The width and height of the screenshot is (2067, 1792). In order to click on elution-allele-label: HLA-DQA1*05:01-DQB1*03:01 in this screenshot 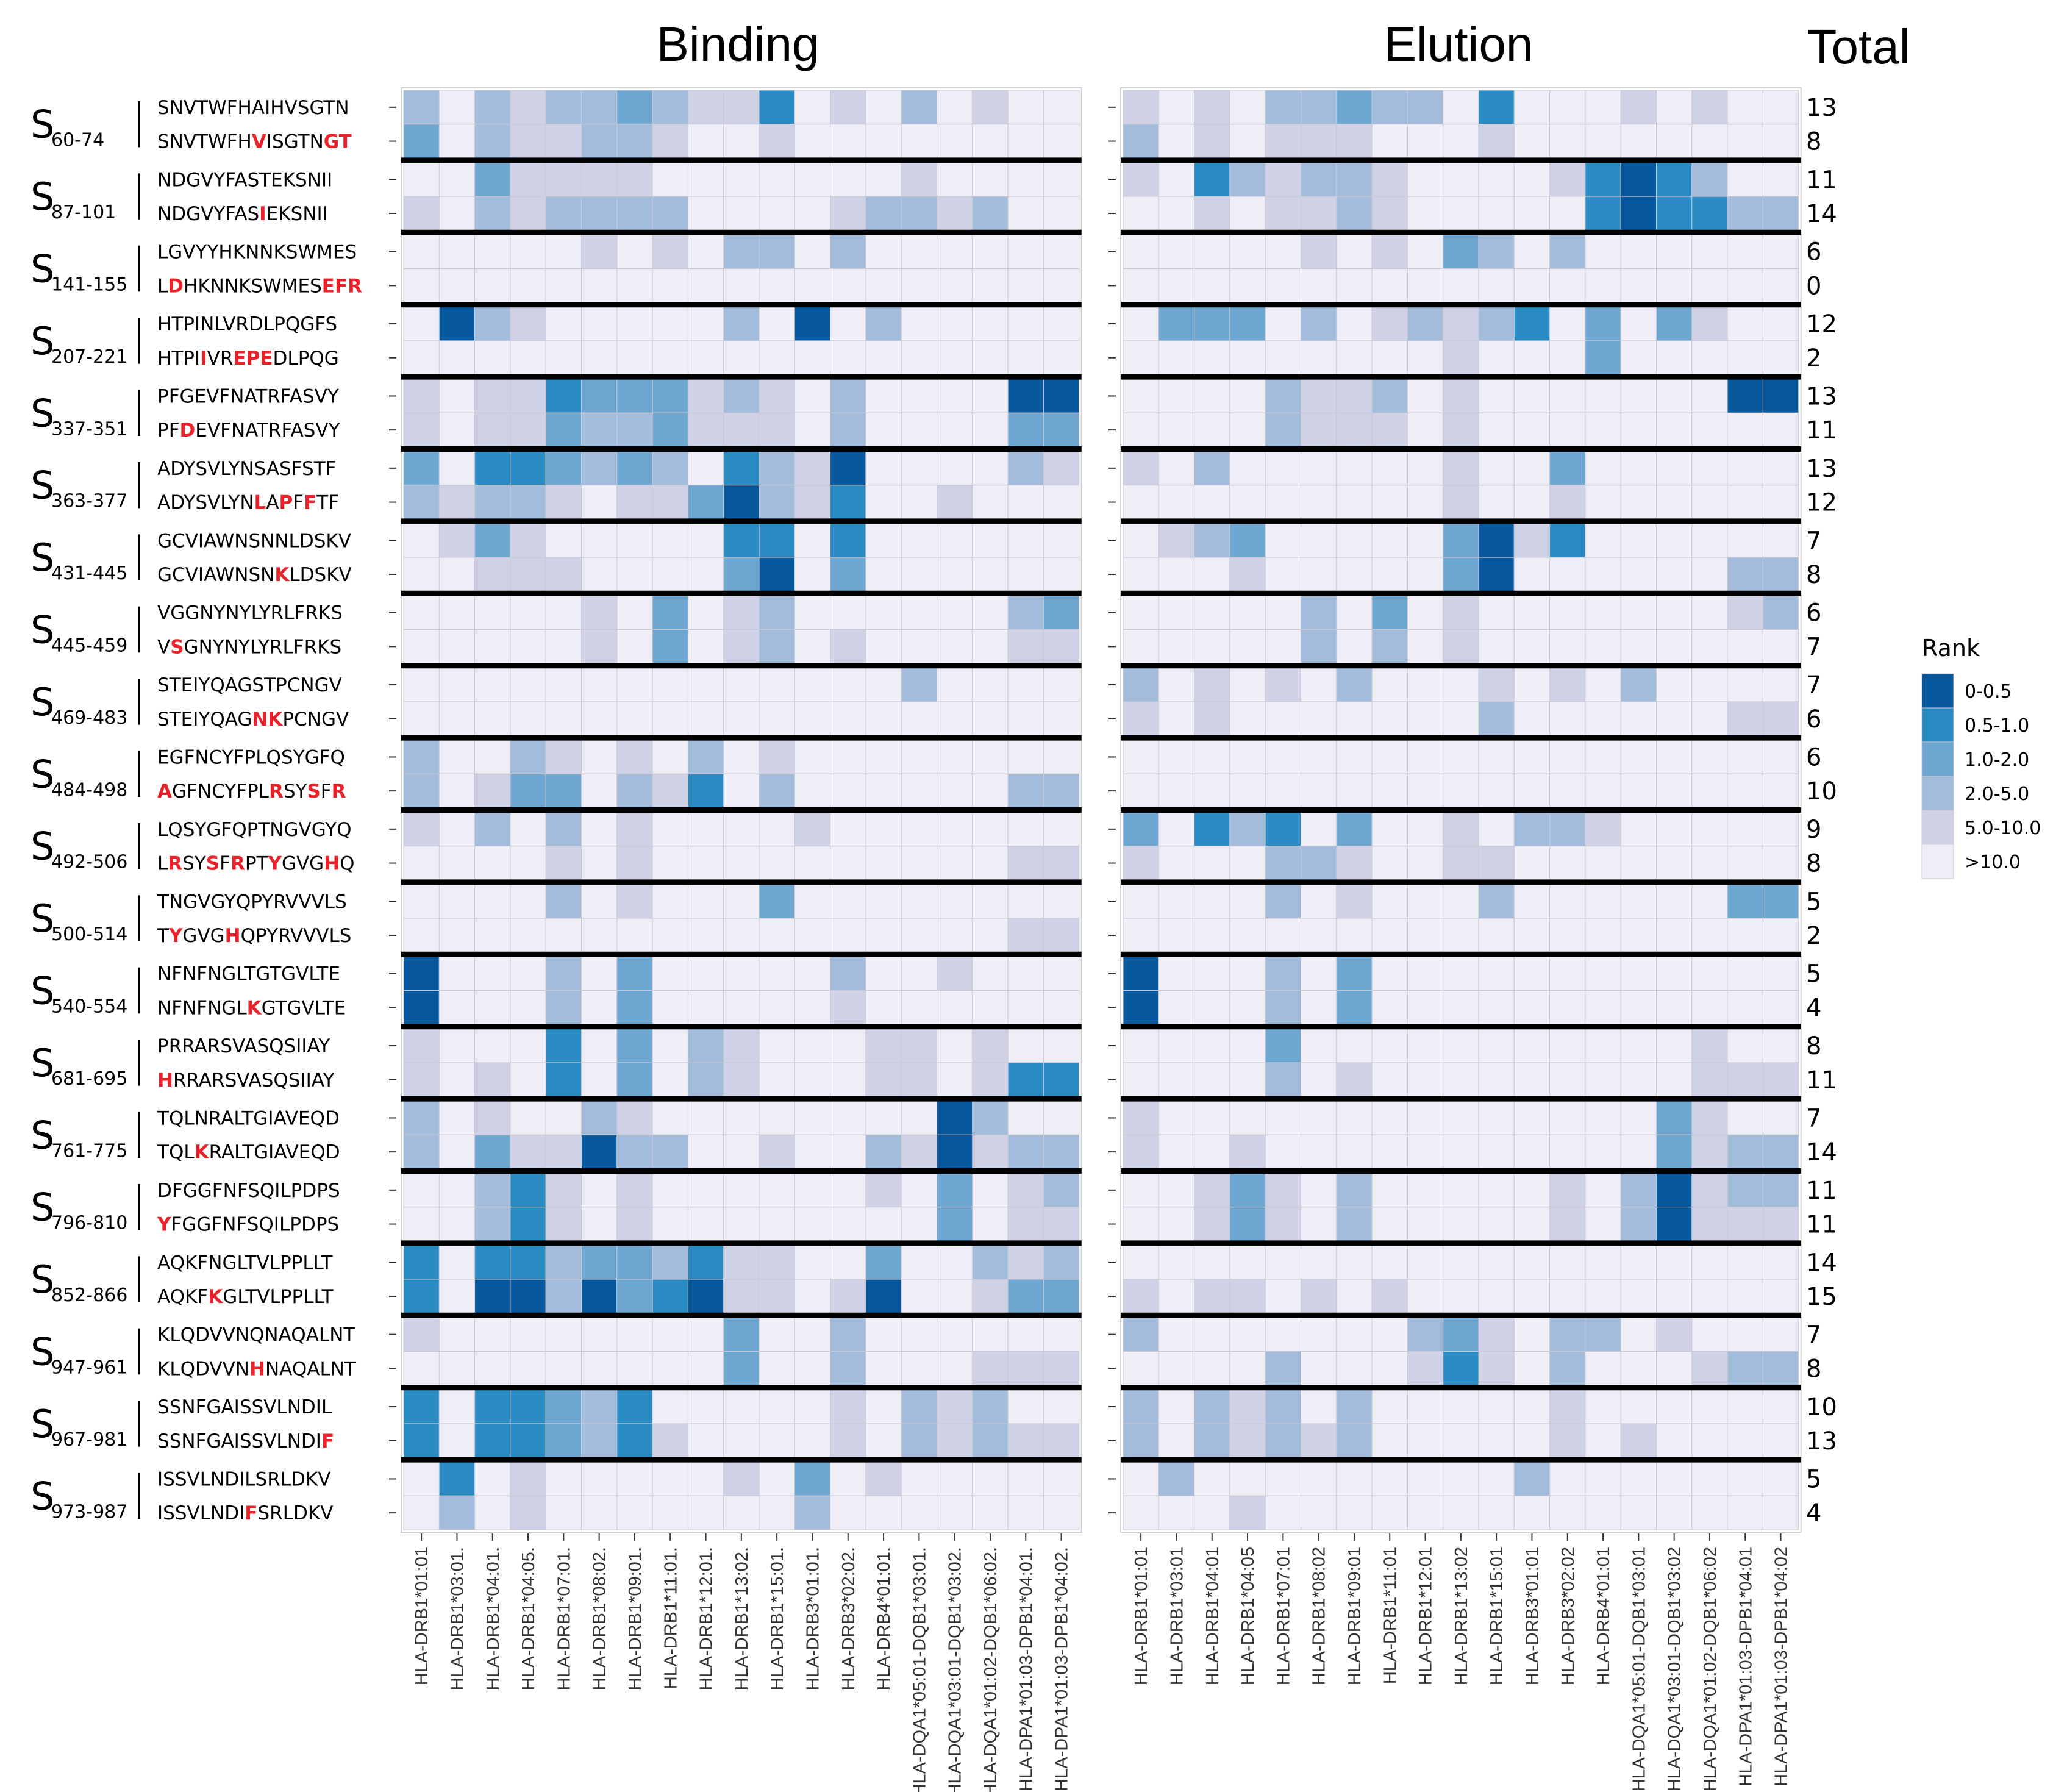, I will do `click(1639, 1669)`.